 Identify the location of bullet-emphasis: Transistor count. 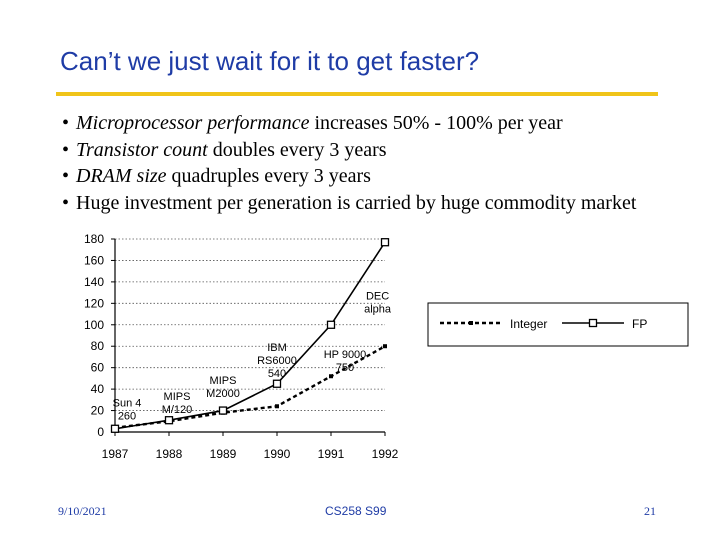
(142, 149).